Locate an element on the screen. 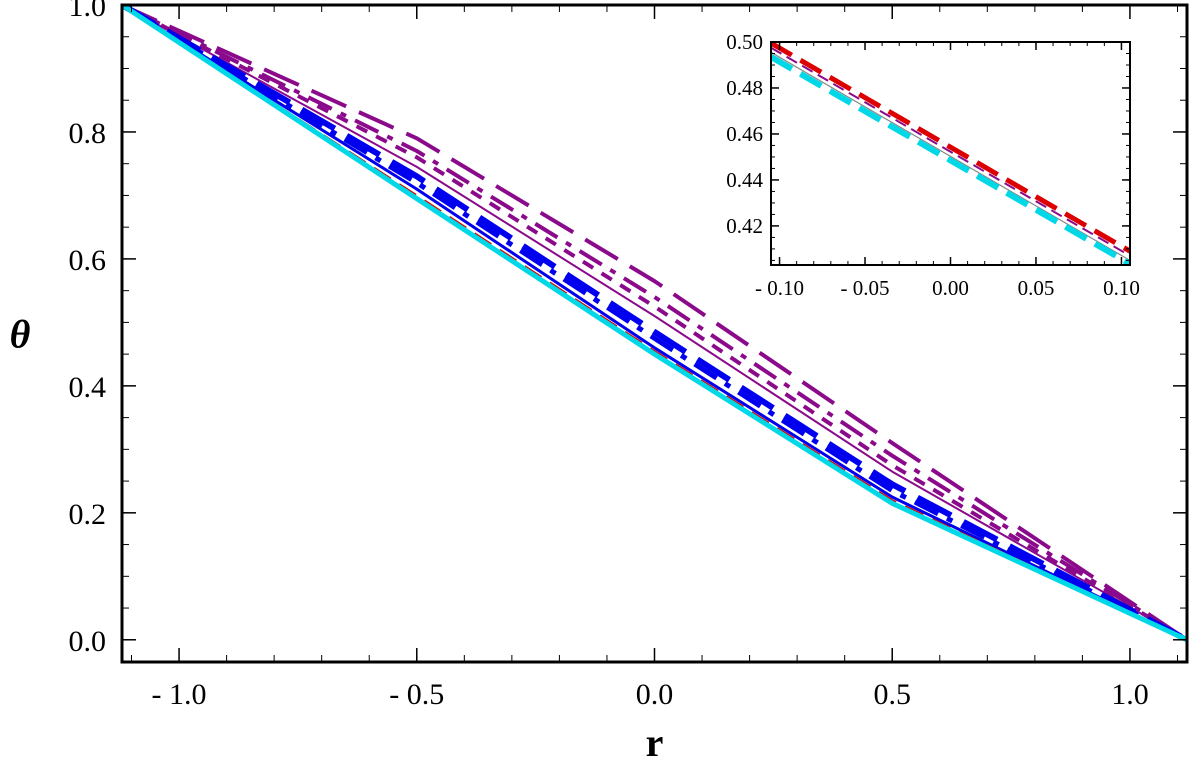 The height and width of the screenshot is (766, 1200). inset-y-tick-label-5: 0.50 is located at coordinates (744, 42).